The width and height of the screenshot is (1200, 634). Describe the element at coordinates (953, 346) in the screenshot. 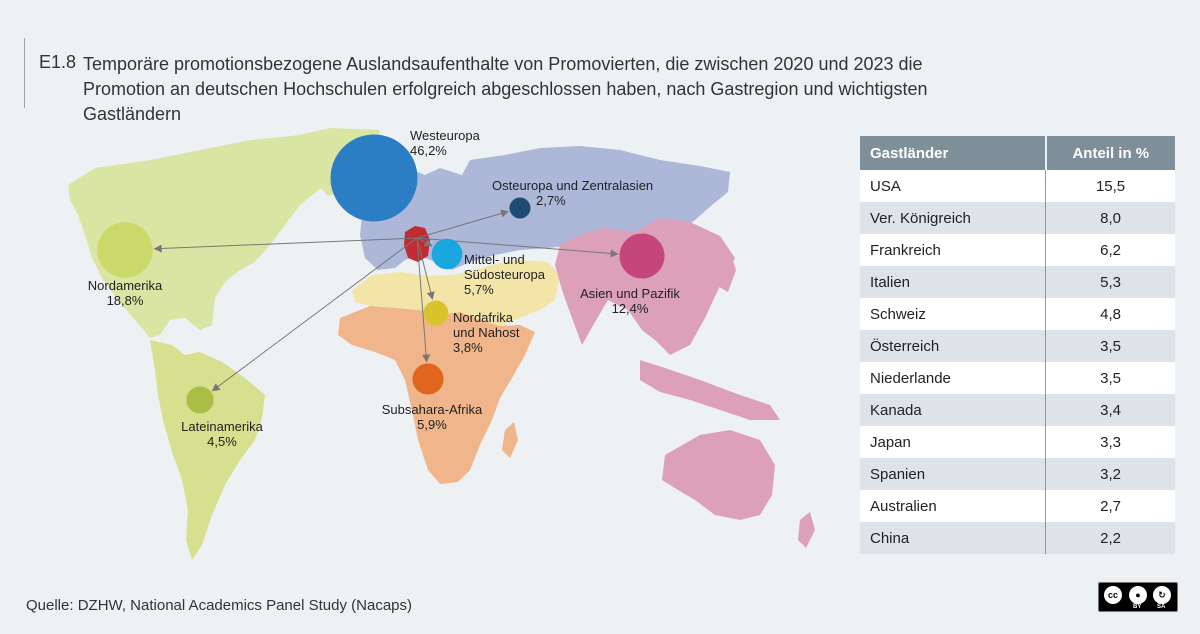

I see `country-cell: Österreich` at that location.